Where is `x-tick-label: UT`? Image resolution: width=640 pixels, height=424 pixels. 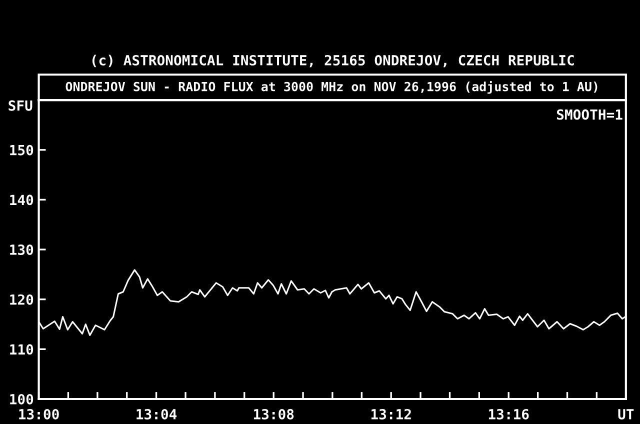
x-tick-label: UT is located at coordinates (626, 414).